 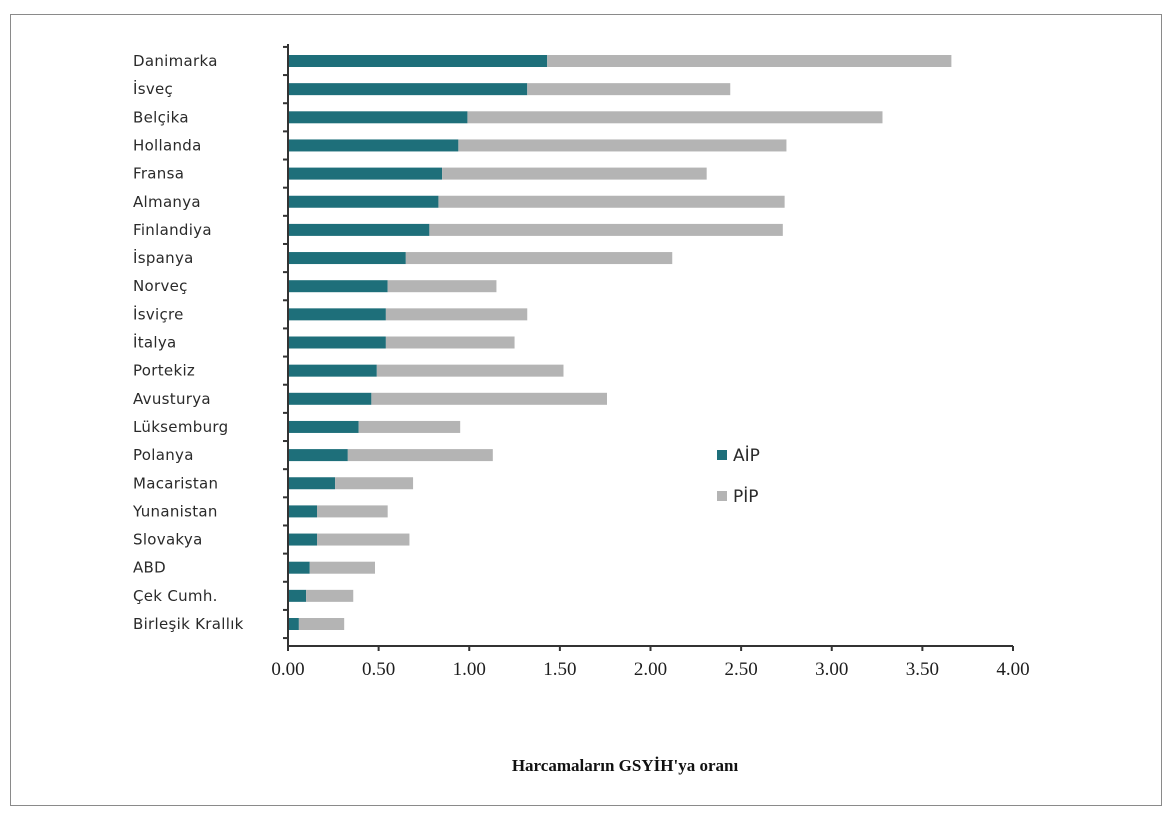 I want to click on legend-label: AİP, so click(x=746, y=455).